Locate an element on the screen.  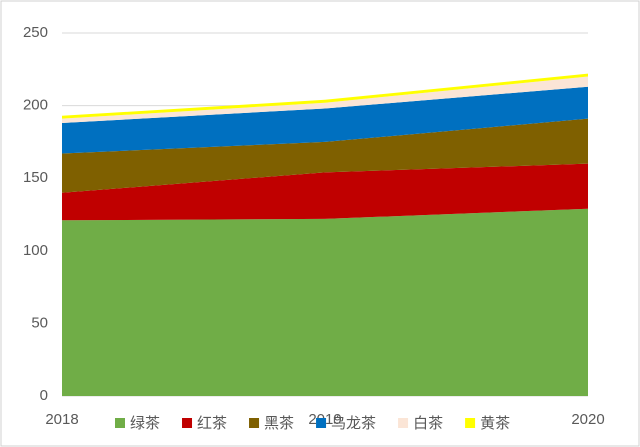
legend-label: 白茶 is located at coordinates (428, 423).